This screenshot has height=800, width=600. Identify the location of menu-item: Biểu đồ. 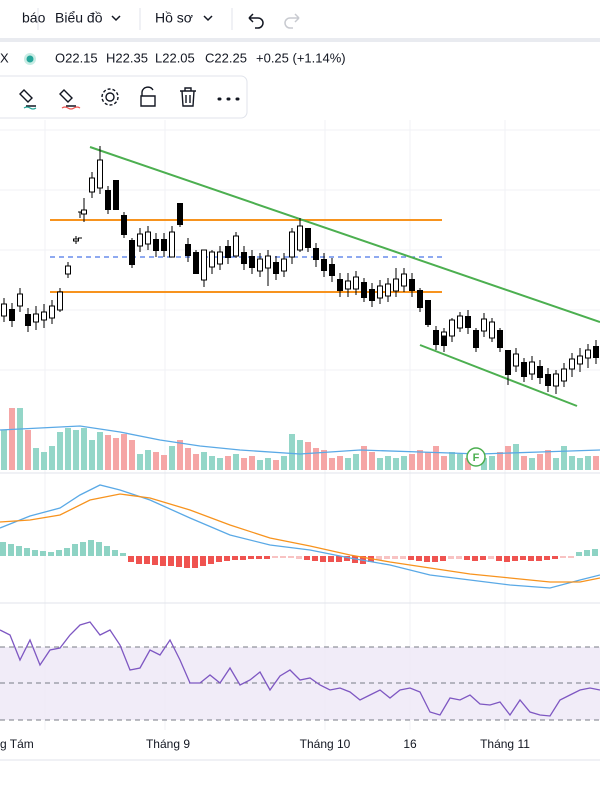
(79, 18).